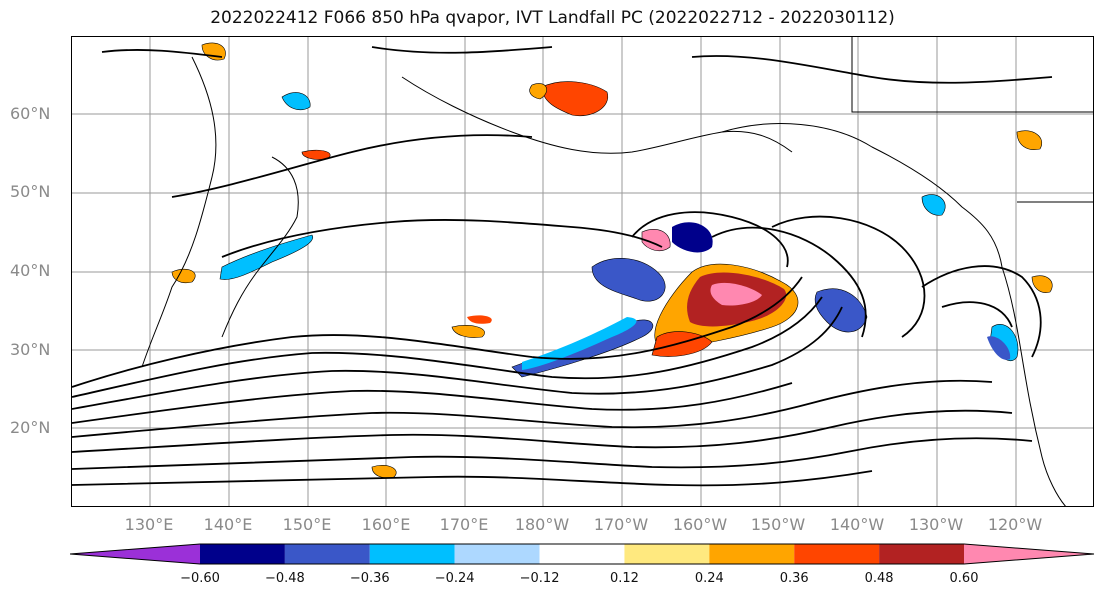 This screenshot has height=601, width=1105. Describe the element at coordinates (542, 524) in the screenshot. I see `lon-label-180w: 180°W` at that location.